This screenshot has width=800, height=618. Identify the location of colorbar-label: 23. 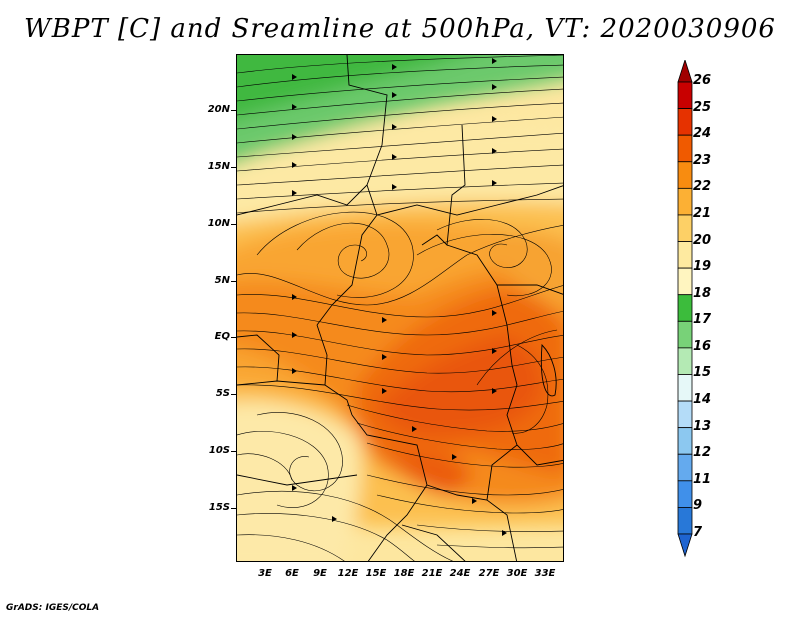
(702, 160).